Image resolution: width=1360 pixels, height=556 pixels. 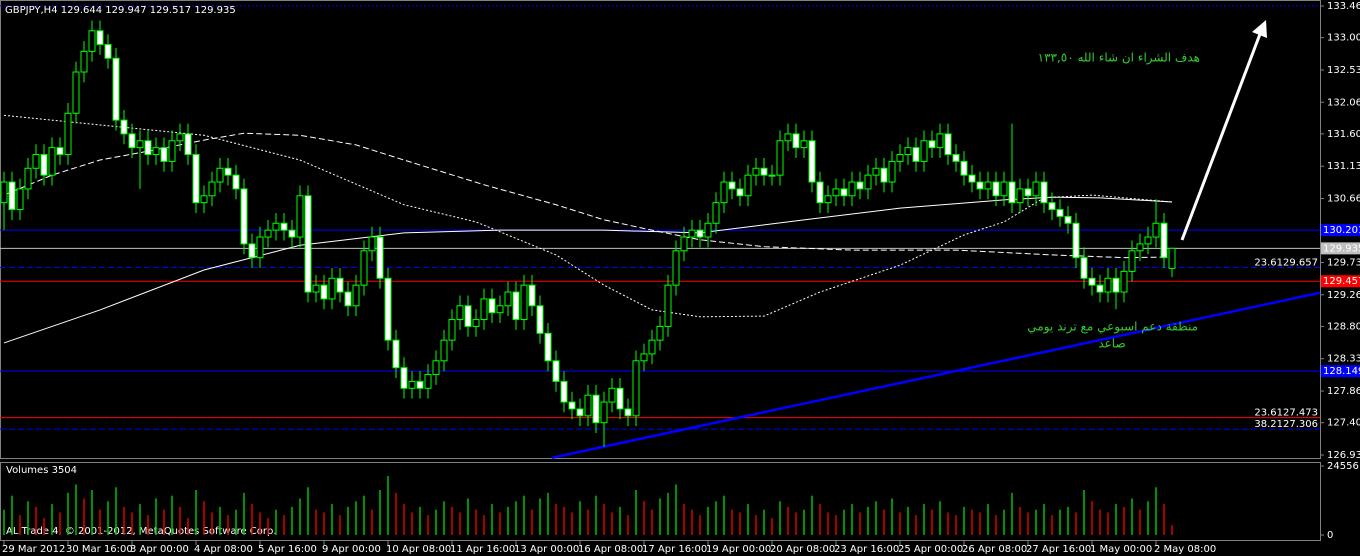 What do you see at coordinates (1343, 102) in the screenshot?
I see `y-tick-label: 132.060` at bounding box center [1343, 102].